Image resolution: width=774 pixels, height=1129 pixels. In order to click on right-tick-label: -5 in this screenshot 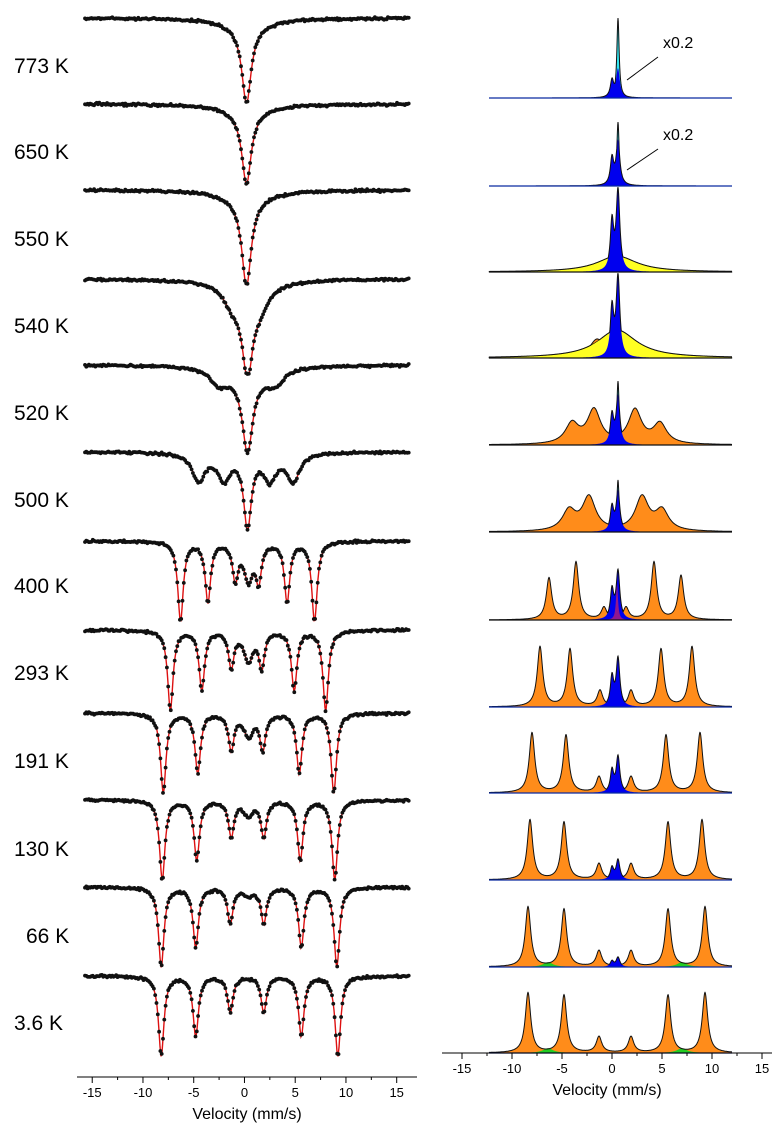, I will do `click(562, 1068)`.